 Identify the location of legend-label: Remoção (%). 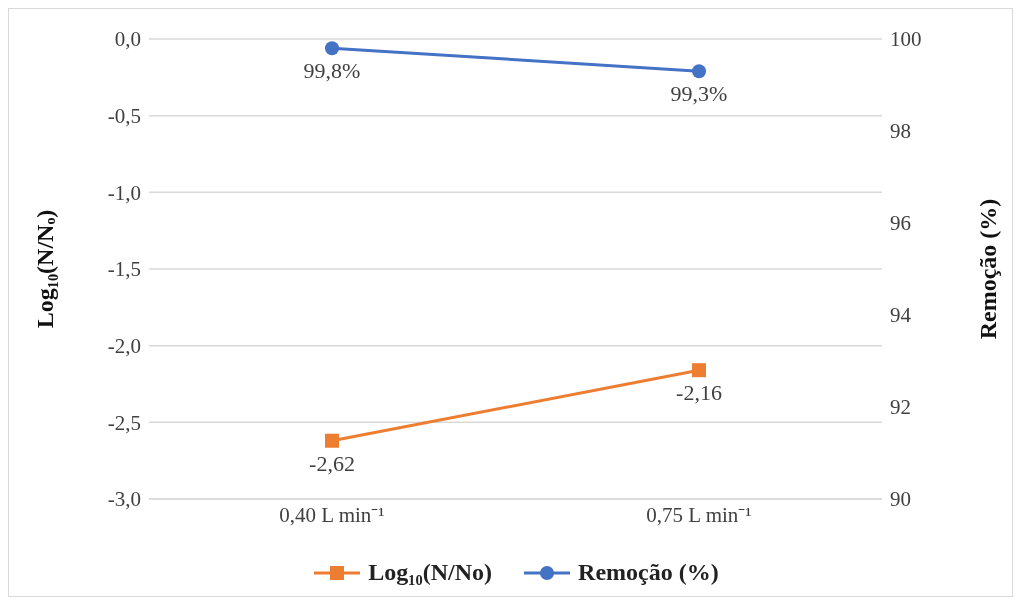
(648, 572).